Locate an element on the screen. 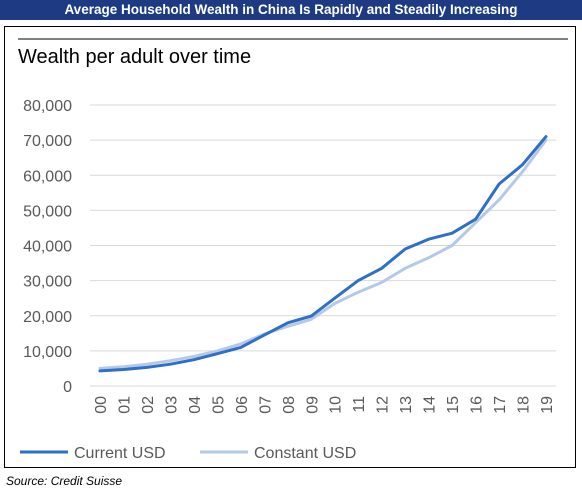 The image size is (582, 492). legend-label: Current USD is located at coordinates (120, 453).